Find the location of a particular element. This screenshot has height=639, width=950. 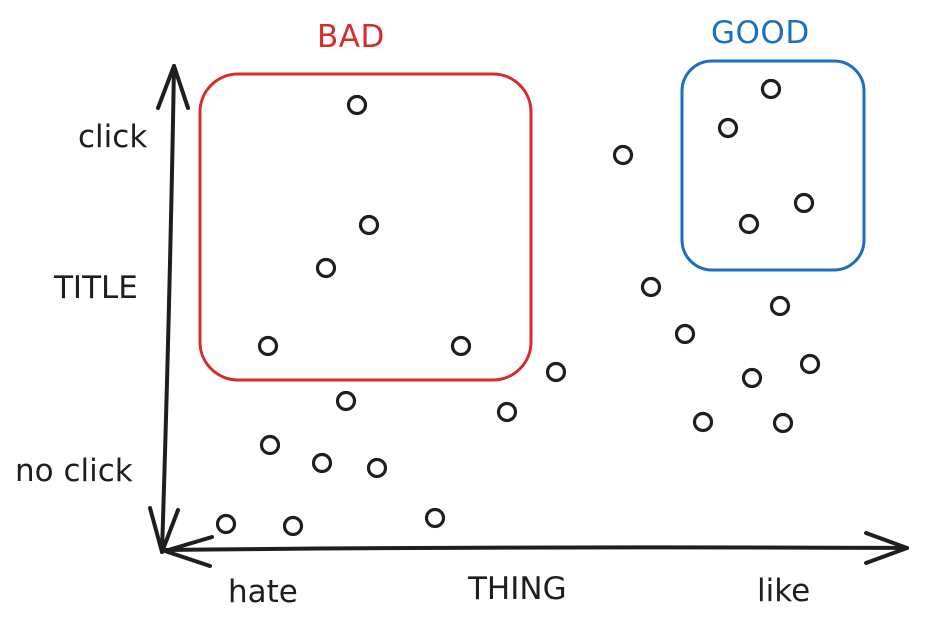

y-axis-bottom-label: no click is located at coordinates (74, 471).